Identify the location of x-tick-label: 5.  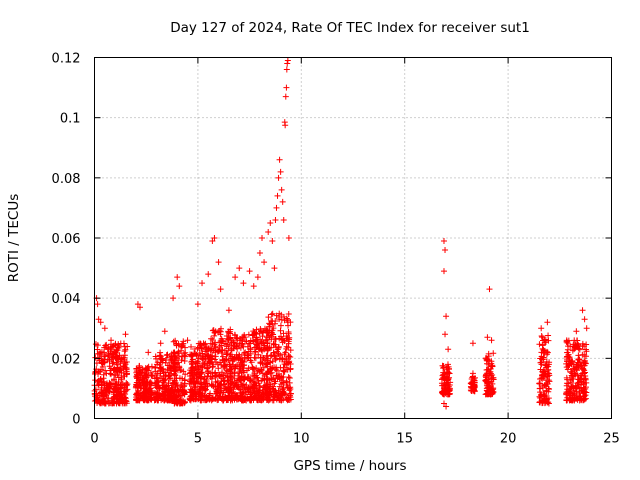
(198, 439).